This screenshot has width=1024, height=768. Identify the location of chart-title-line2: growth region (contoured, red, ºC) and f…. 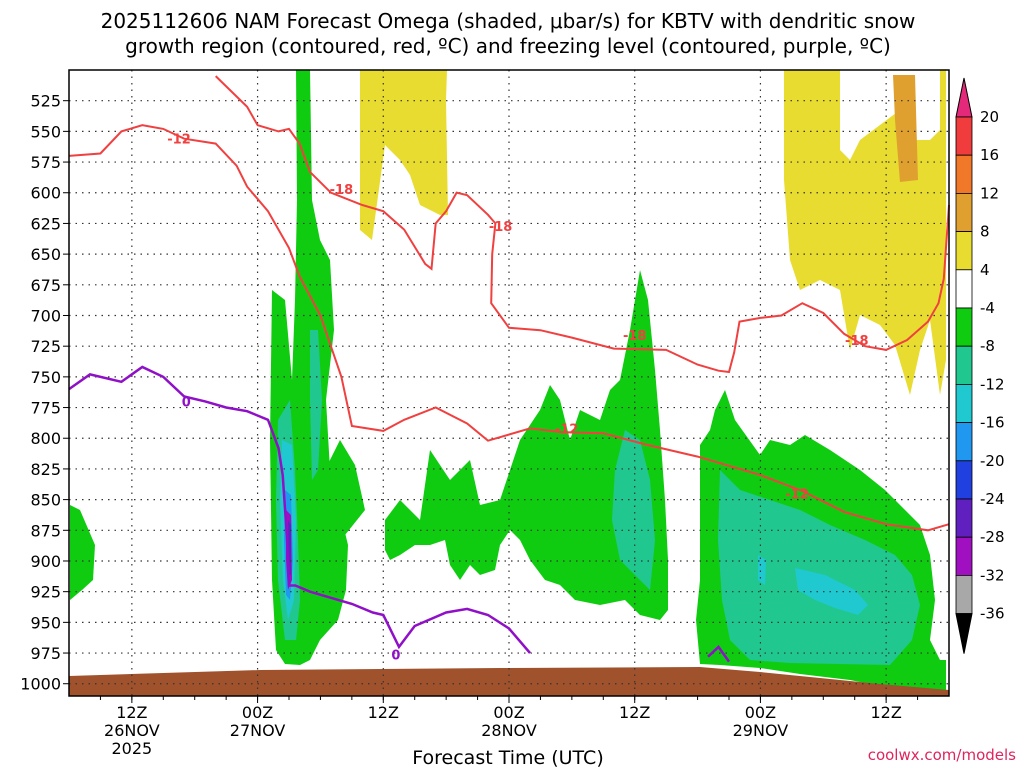
(508, 46).